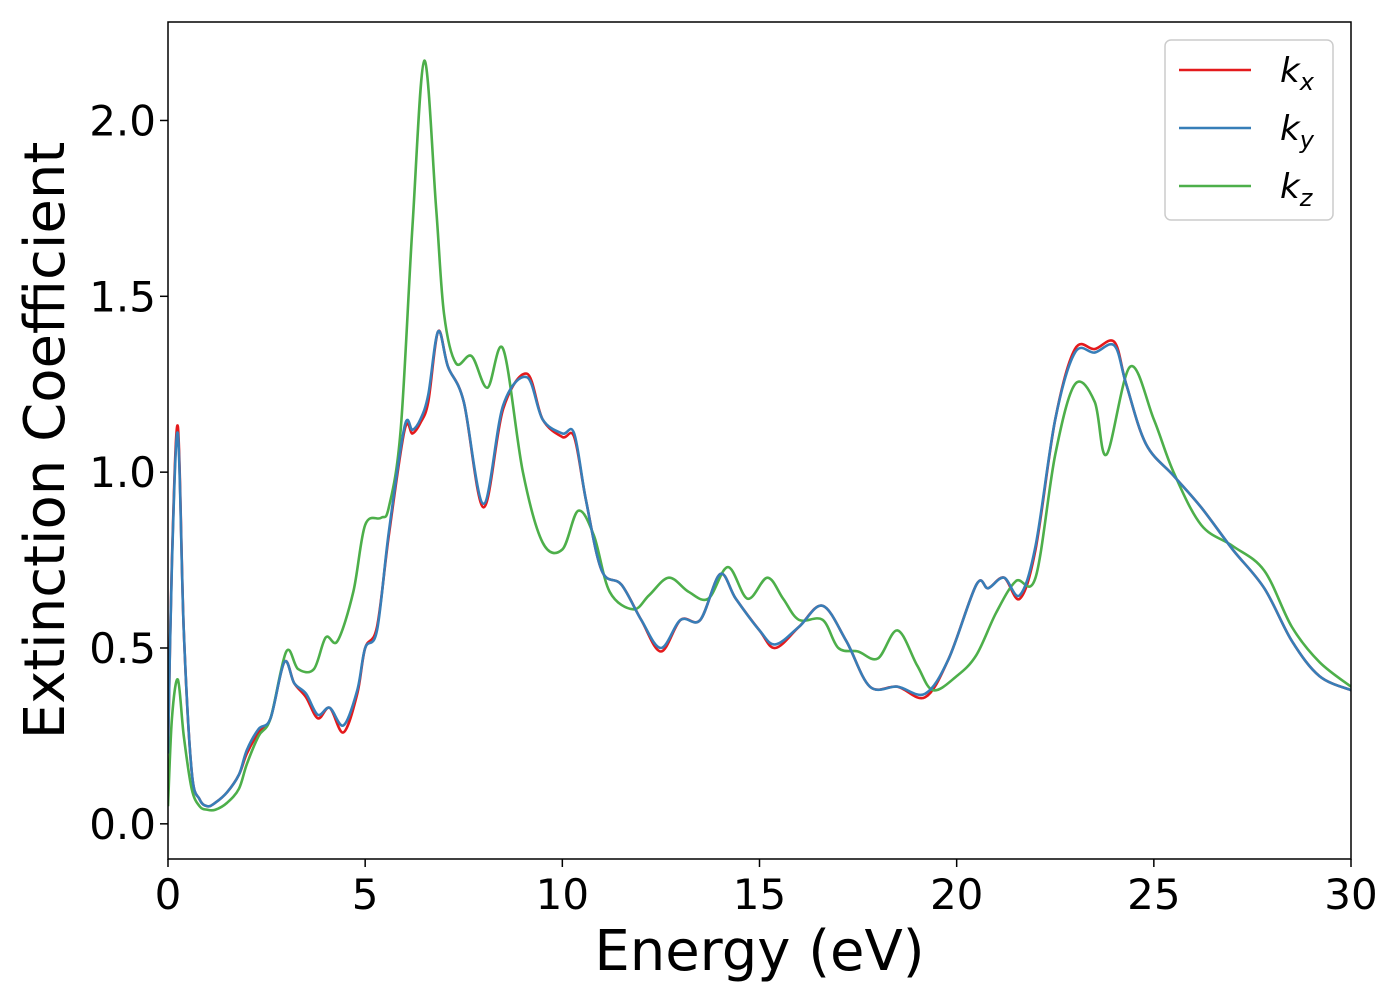  Describe the element at coordinates (122, 824) in the screenshot. I see `y-tick-label: 0.0` at that location.